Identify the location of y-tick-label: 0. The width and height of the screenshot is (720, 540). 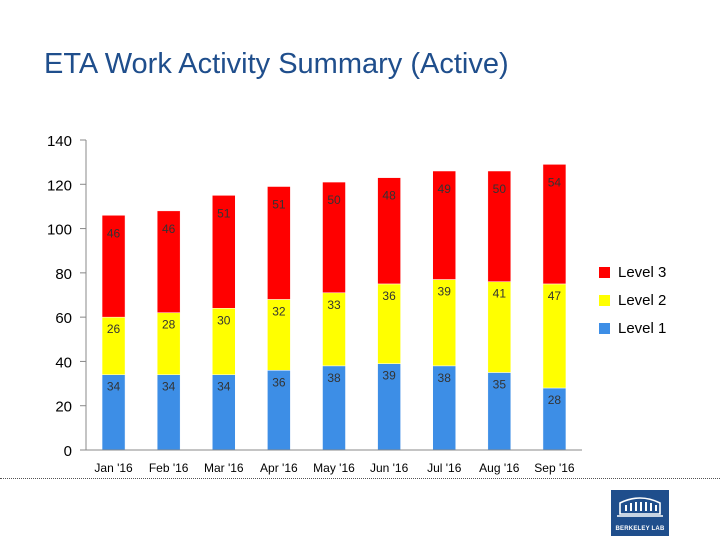
(68, 451).